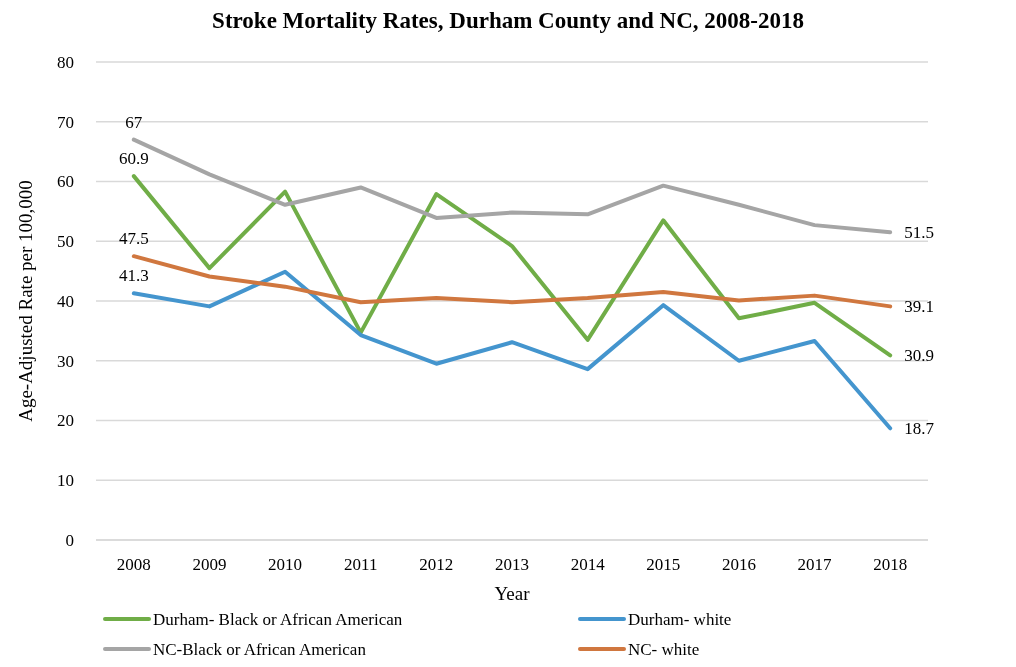  I want to click on data-label: 51.5, so click(919, 233).